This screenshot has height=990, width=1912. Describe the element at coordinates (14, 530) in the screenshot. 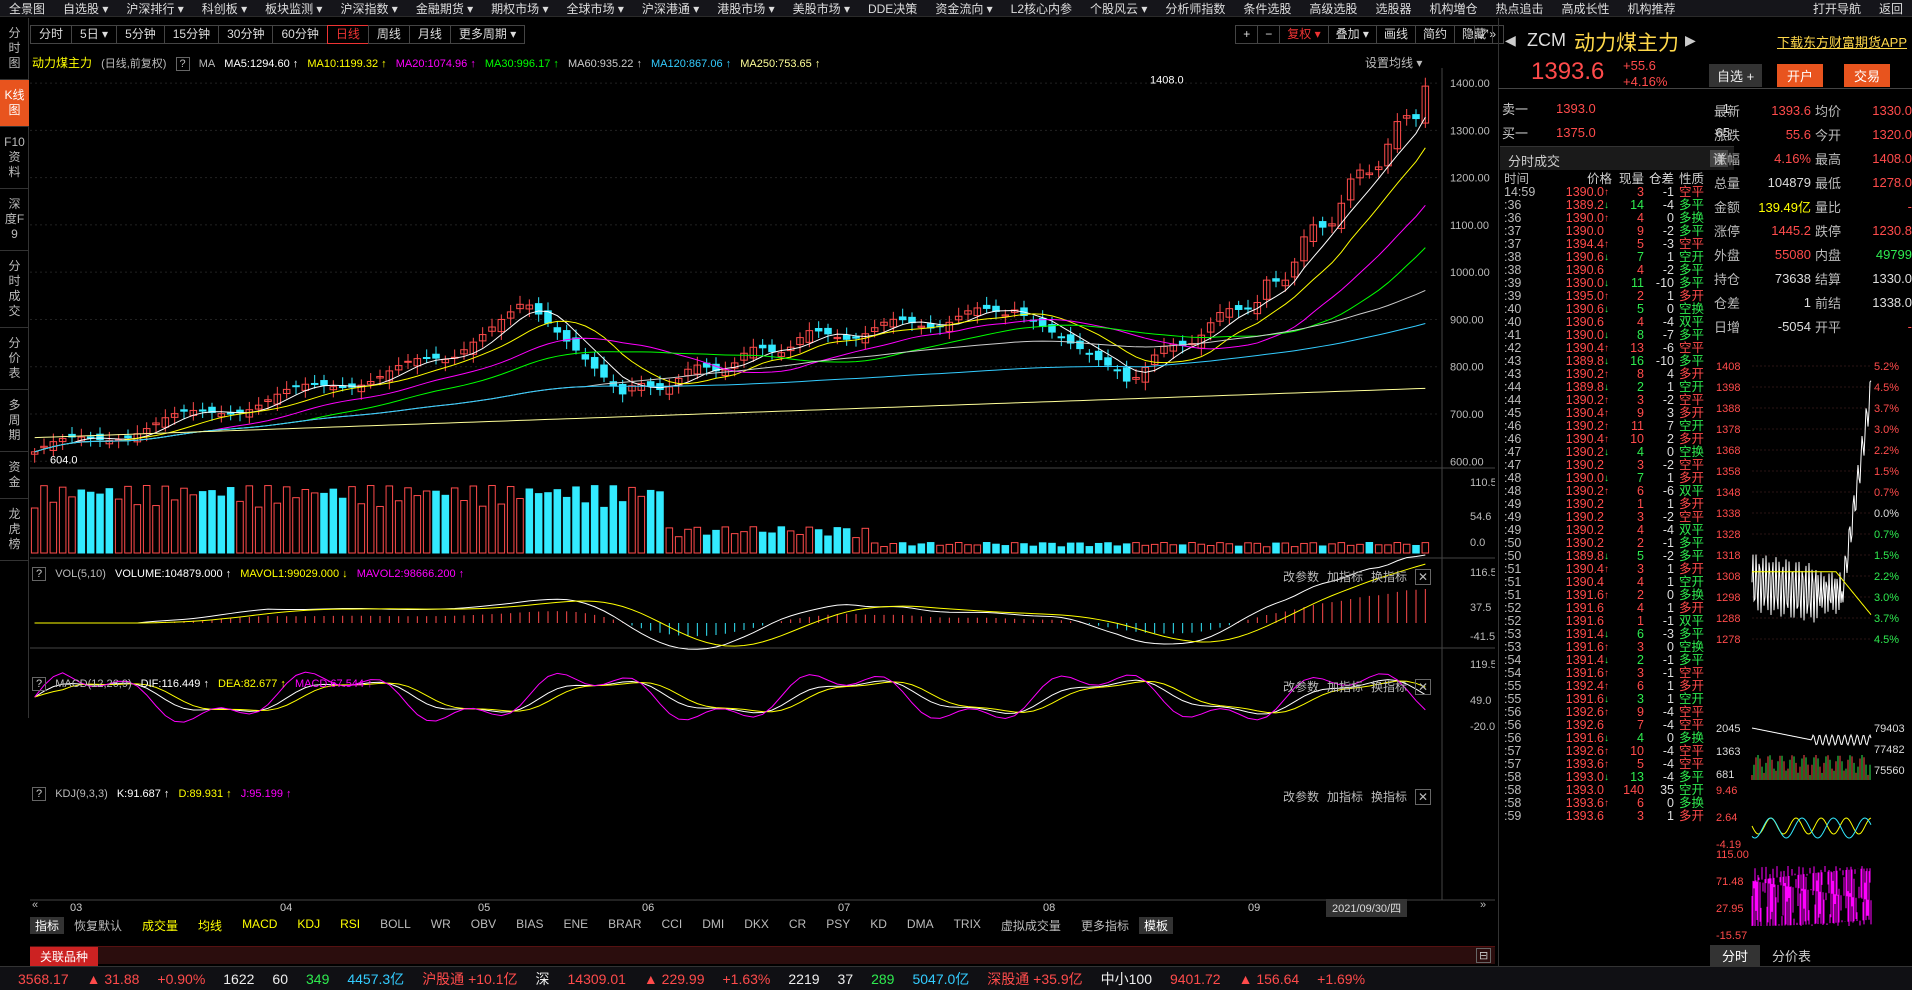

I see `side-tab: 龙虎榜` at that location.